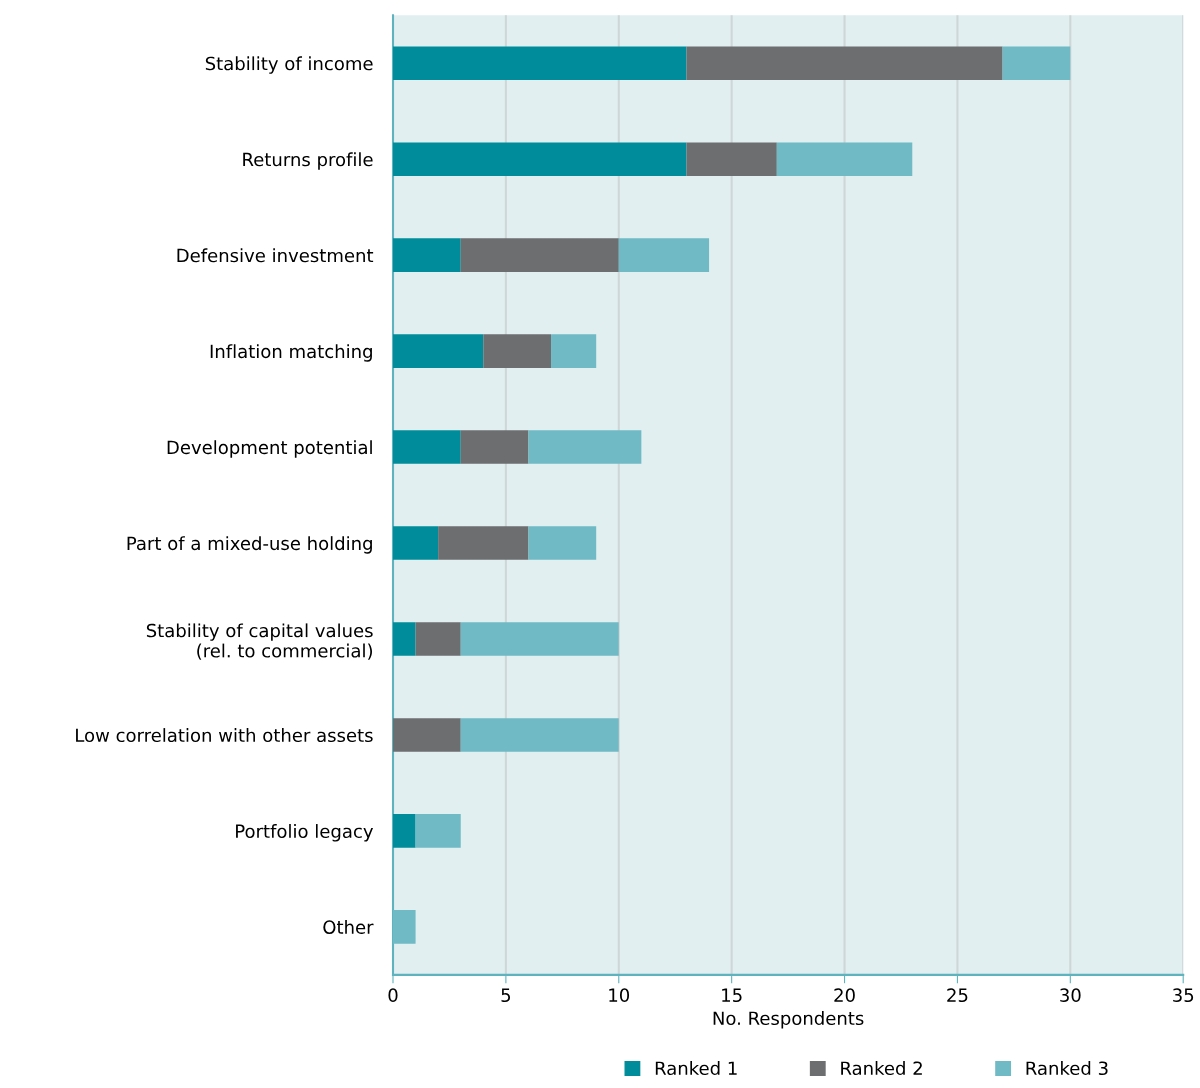  I want to click on y-tick-label: Other, so click(348, 927).